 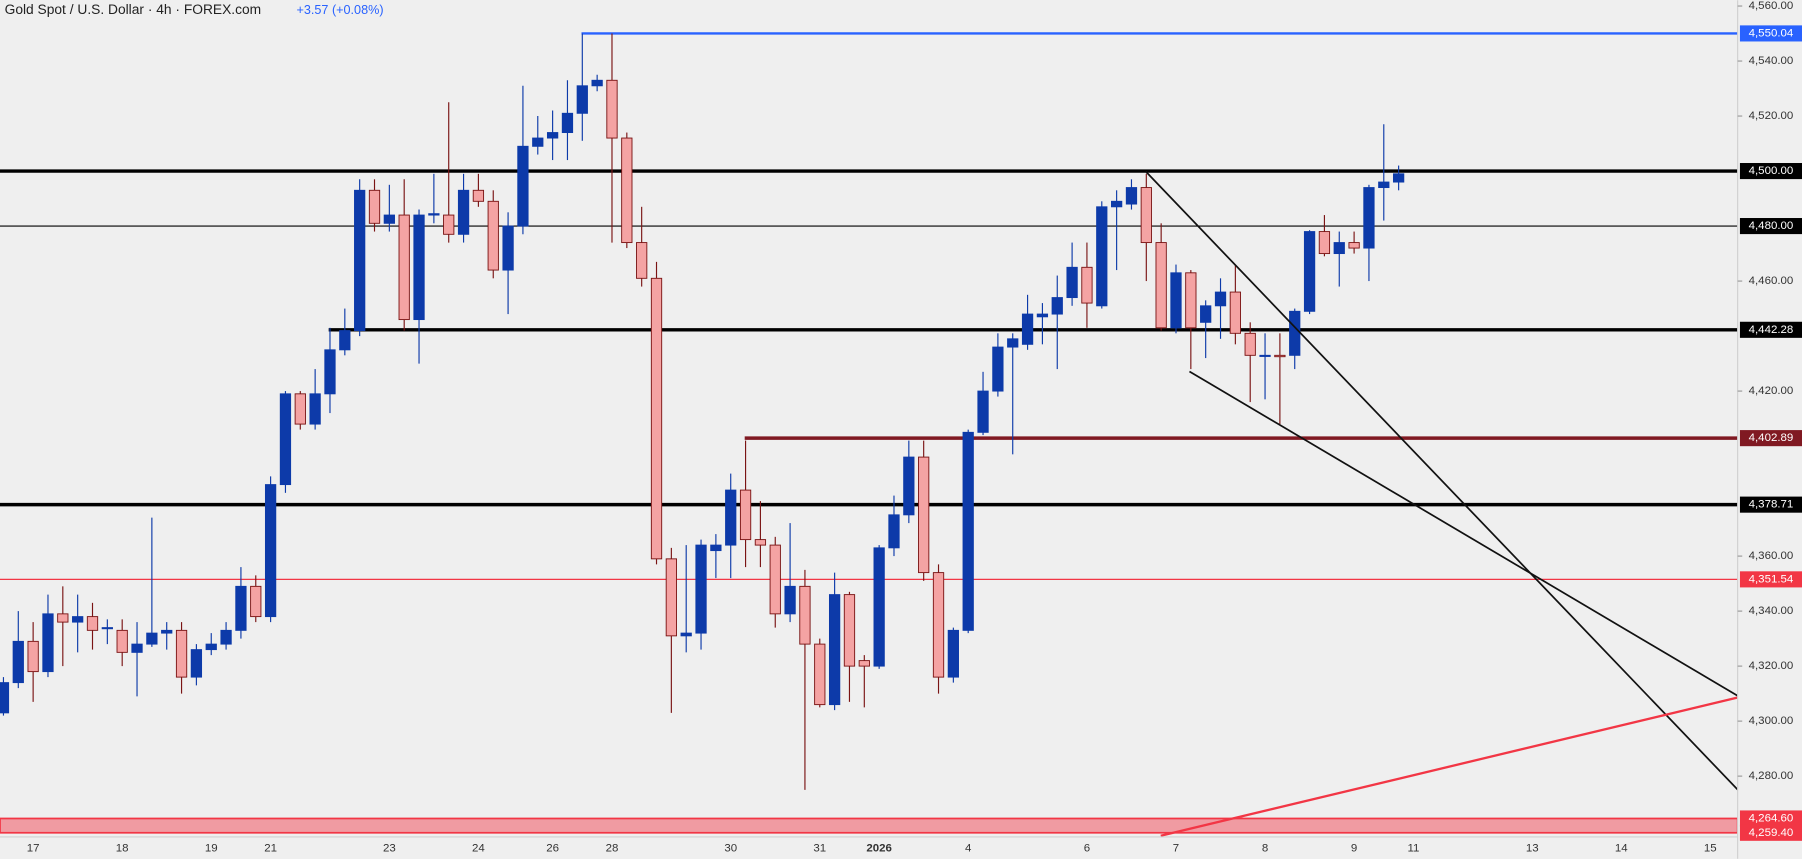 I want to click on level-label: 4,442.28, so click(x=1771, y=330).